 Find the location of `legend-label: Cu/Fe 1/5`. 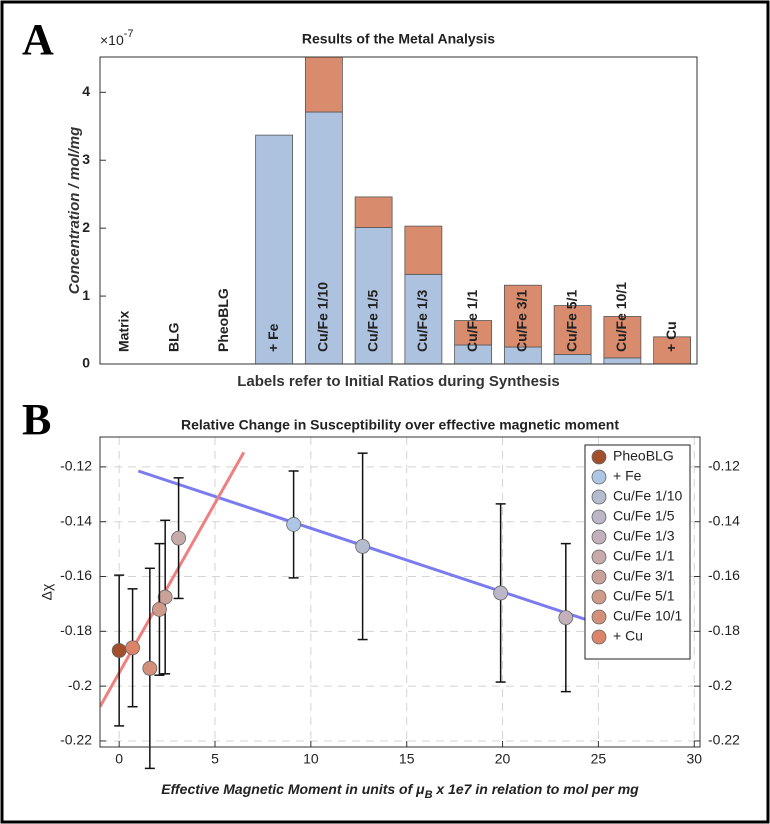

legend-label: Cu/Fe 1/5 is located at coordinates (644, 516).